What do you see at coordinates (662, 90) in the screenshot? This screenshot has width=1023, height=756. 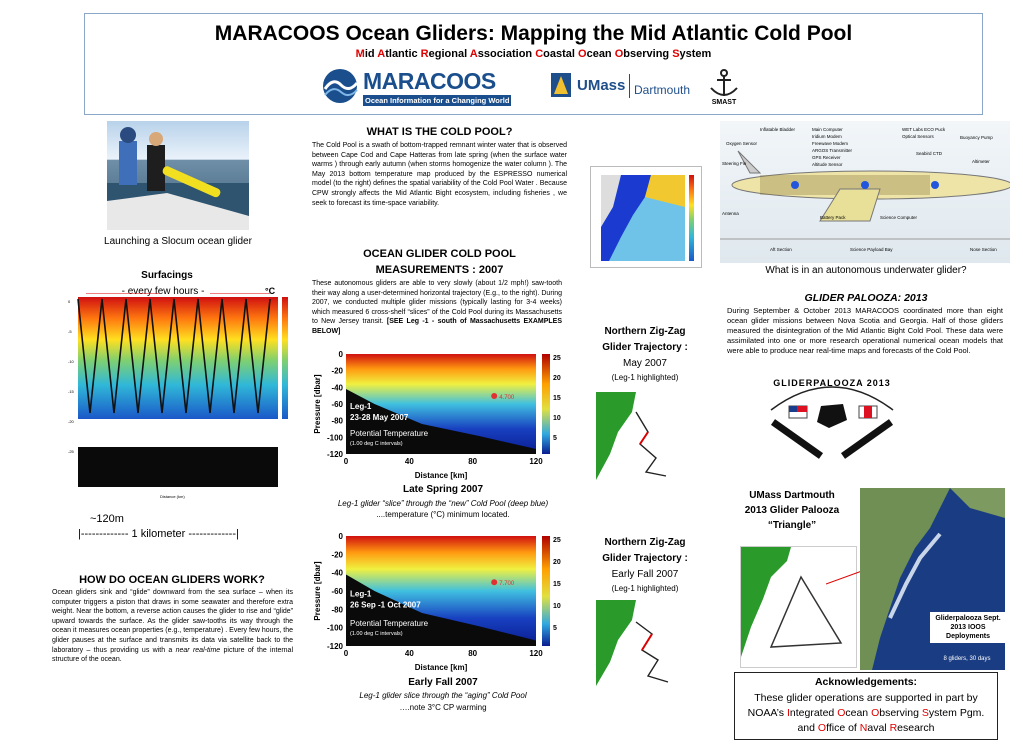 I see `dartmouth-wordmark: Dartmouth` at bounding box center [662, 90].